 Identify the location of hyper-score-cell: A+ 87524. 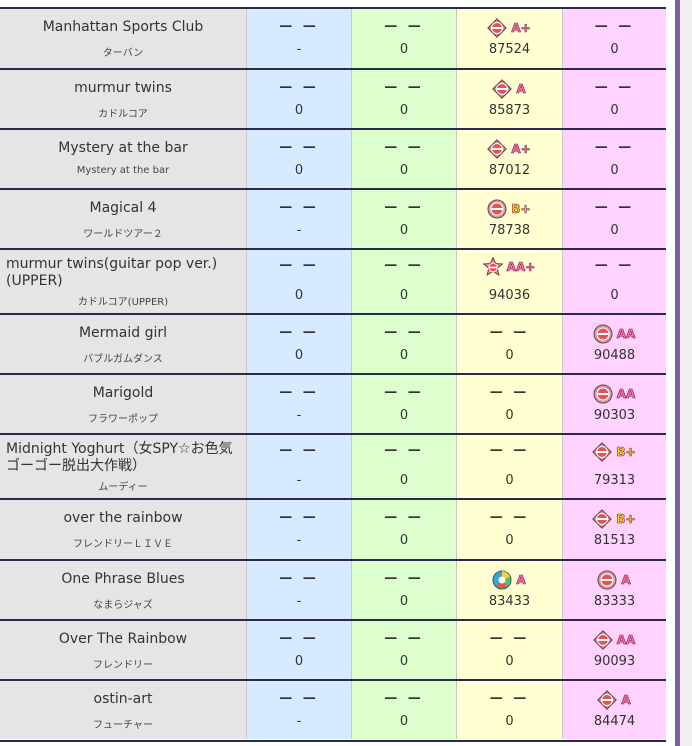
(509, 38).